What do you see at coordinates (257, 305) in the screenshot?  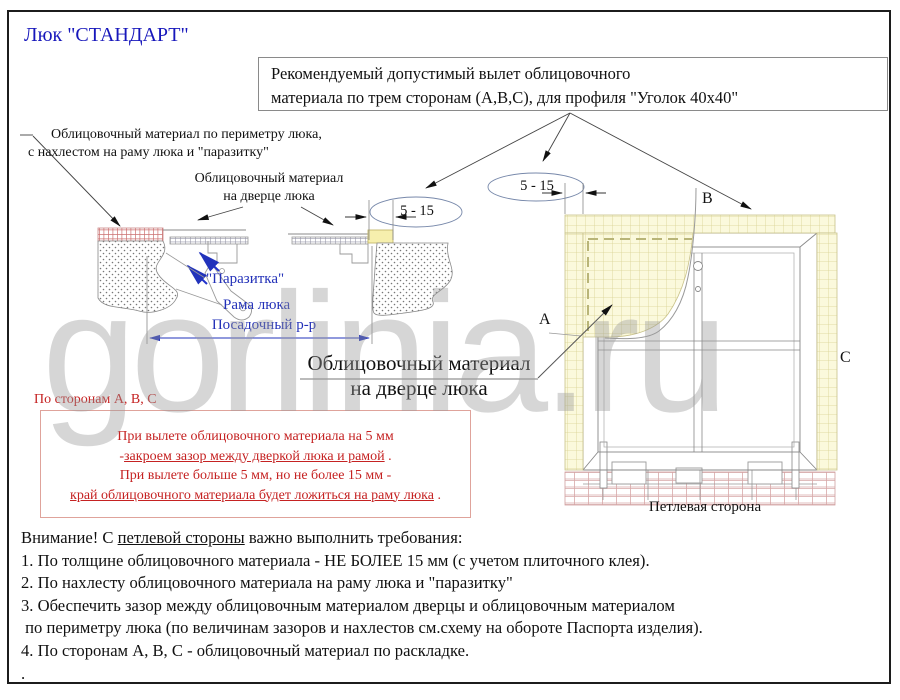 I see `label-frame: Рама люка` at bounding box center [257, 305].